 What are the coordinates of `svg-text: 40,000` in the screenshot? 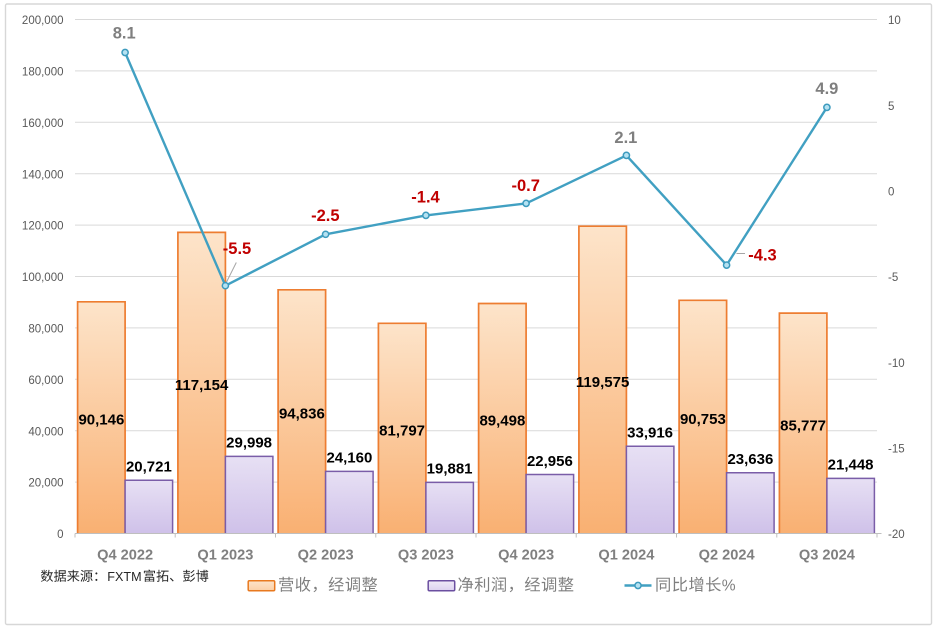 It's located at (45, 432).